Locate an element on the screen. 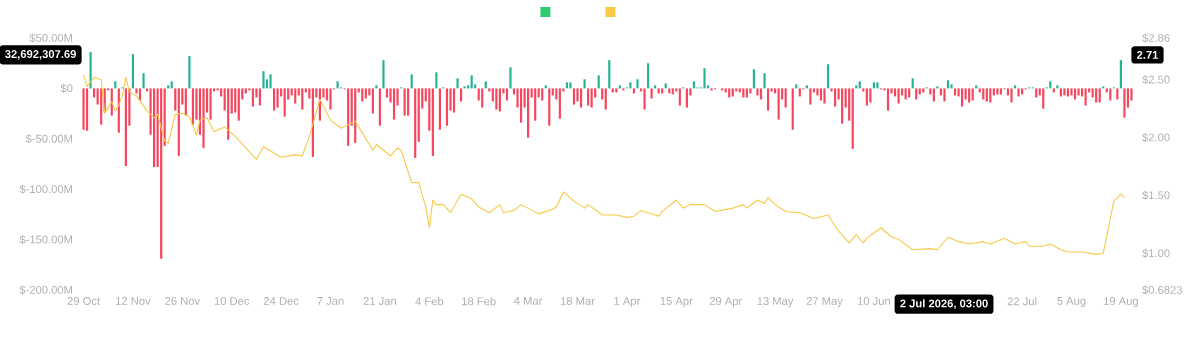 This screenshot has width=1200, height=340. x-tick-label: 12 Nov is located at coordinates (133, 301).